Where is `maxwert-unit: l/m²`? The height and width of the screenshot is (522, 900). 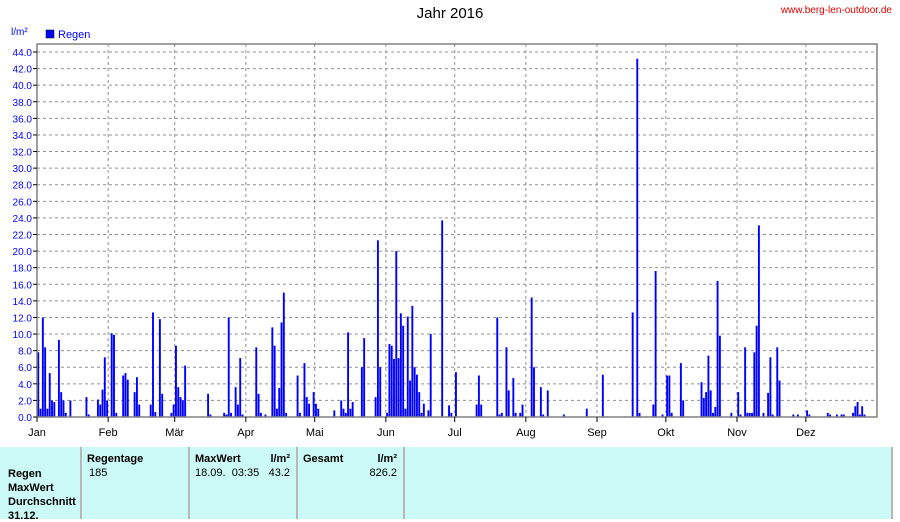
maxwert-unit: l/m² is located at coordinates (280, 459).